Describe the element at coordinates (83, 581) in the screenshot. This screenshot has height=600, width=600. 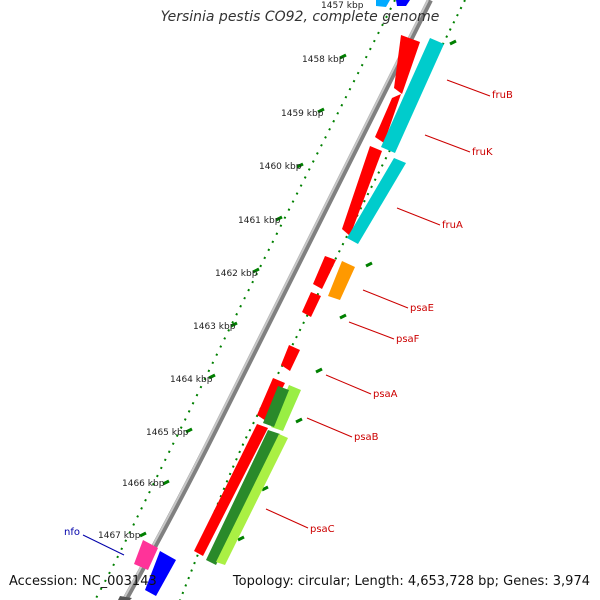
I see `accession-label: Accession: NC_003143` at that location.